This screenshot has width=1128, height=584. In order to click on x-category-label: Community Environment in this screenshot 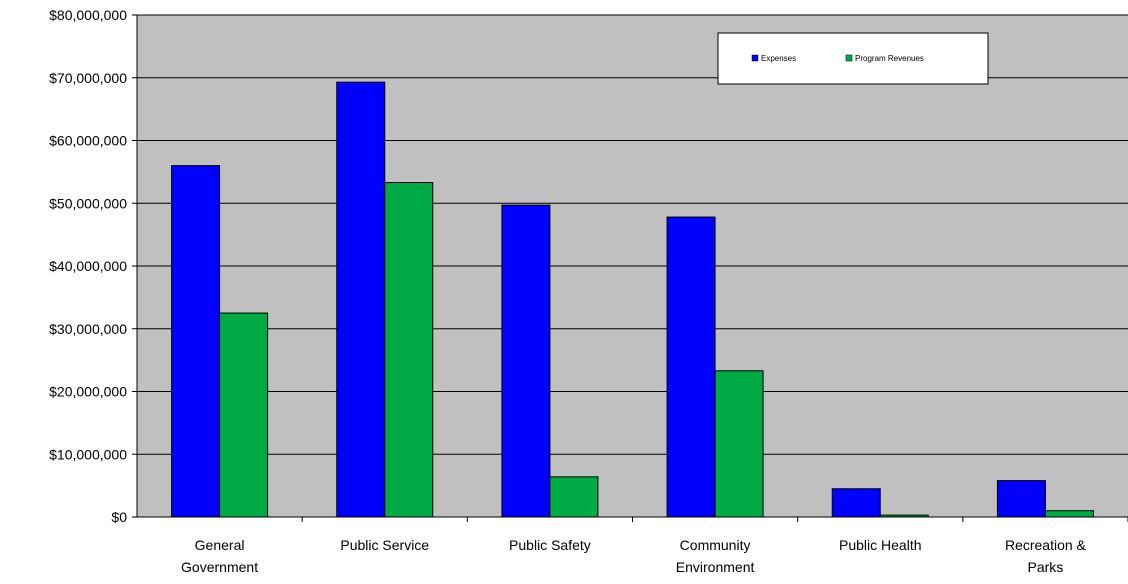, I will do `click(715, 556)`.